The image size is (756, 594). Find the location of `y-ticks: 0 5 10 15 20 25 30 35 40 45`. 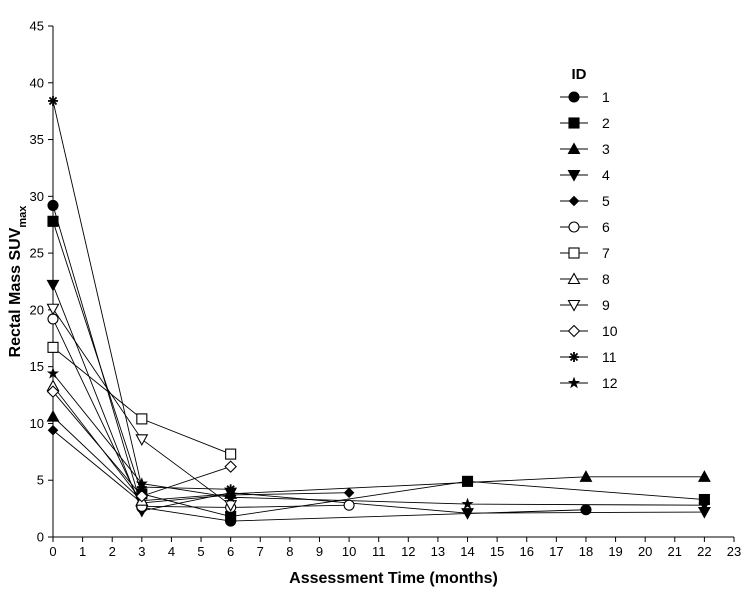

y-ticks: 0 5 10 15 20 25 30 35 40 45 is located at coordinates (41, 282).